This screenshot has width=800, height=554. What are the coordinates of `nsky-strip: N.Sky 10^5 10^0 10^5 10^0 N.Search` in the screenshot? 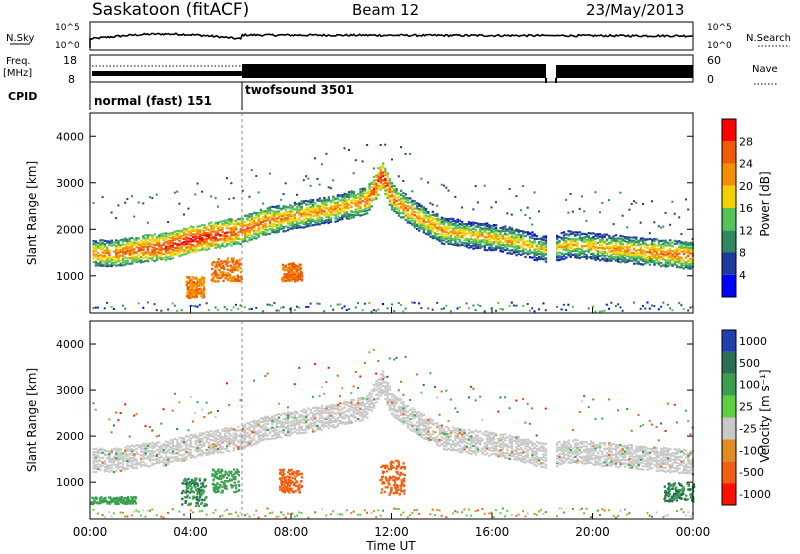 It's located at (398, 36).